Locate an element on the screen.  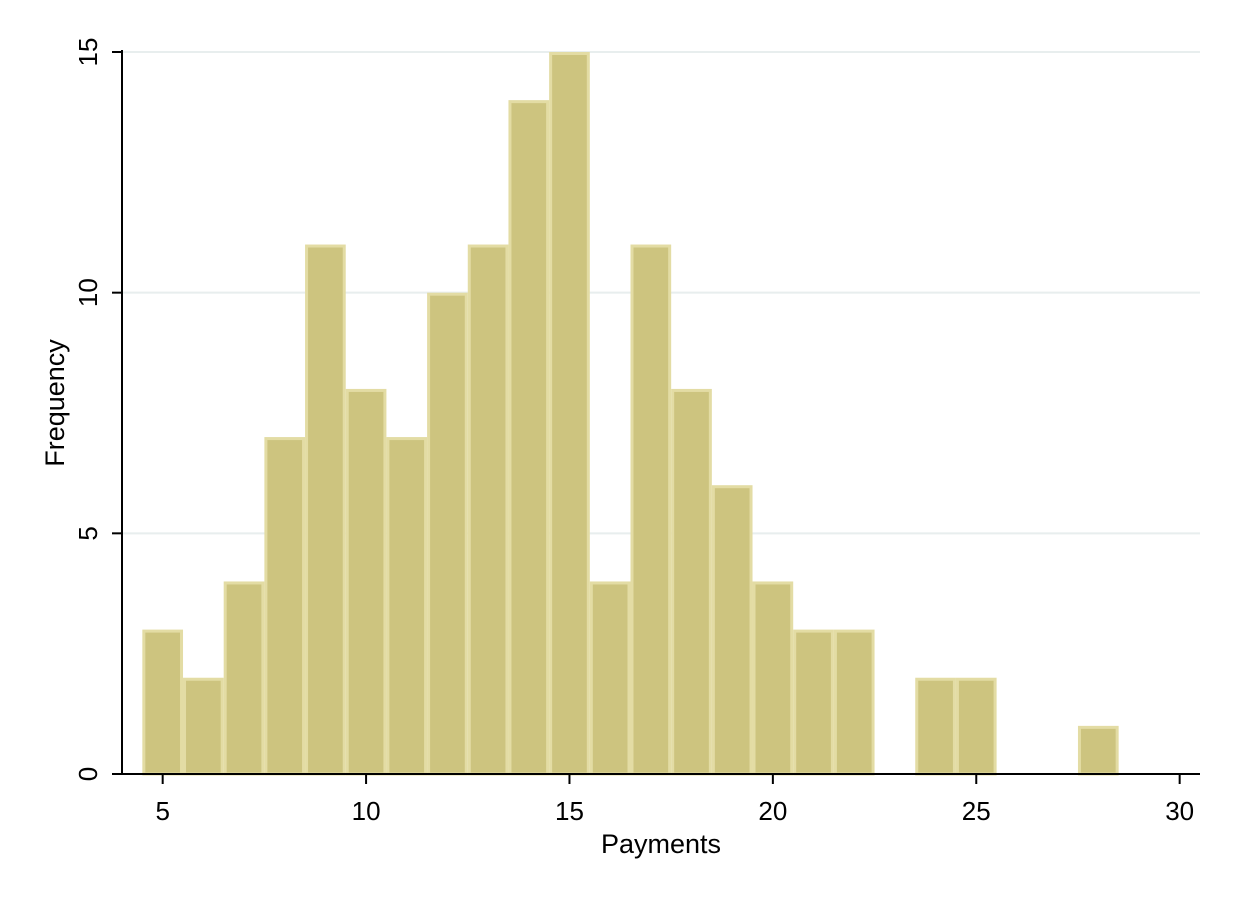
x-tick-label: 30 is located at coordinates (1179, 811).